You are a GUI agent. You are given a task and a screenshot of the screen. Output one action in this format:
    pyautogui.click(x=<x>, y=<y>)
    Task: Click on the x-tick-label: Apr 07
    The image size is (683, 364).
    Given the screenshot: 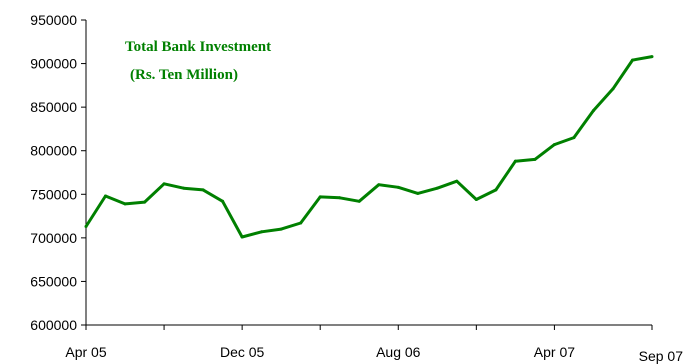 What is the action you would take?
    pyautogui.click(x=554, y=352)
    